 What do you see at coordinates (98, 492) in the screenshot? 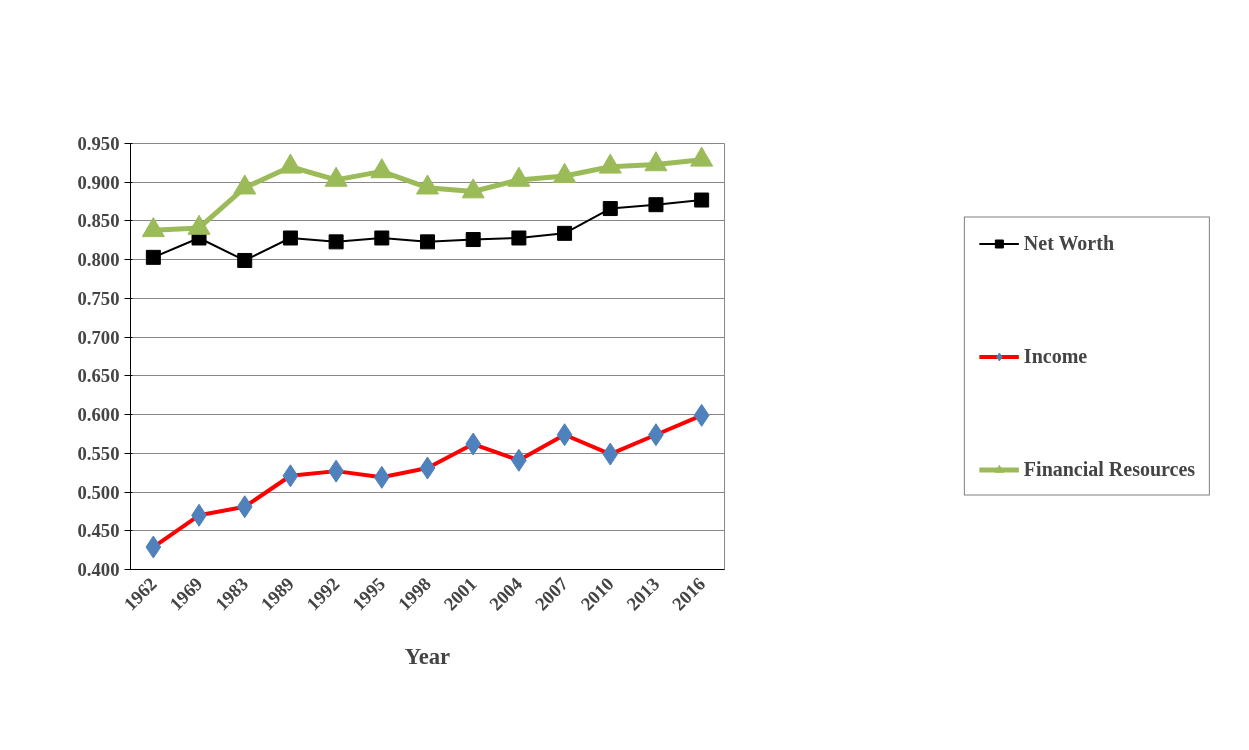
I see `y-tick-label: 0.500` at bounding box center [98, 492].